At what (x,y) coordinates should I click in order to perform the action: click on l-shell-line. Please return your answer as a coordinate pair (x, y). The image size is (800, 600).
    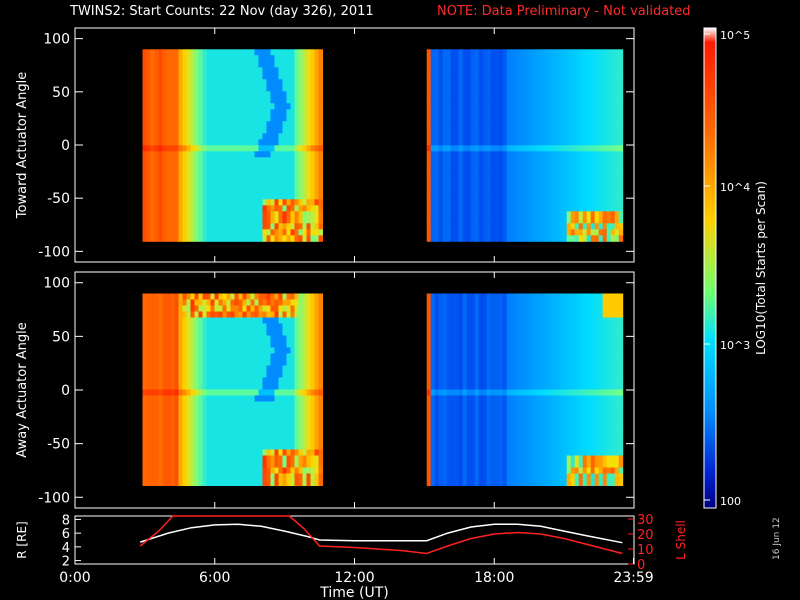
    Looking at the image, I should click on (381, 535).